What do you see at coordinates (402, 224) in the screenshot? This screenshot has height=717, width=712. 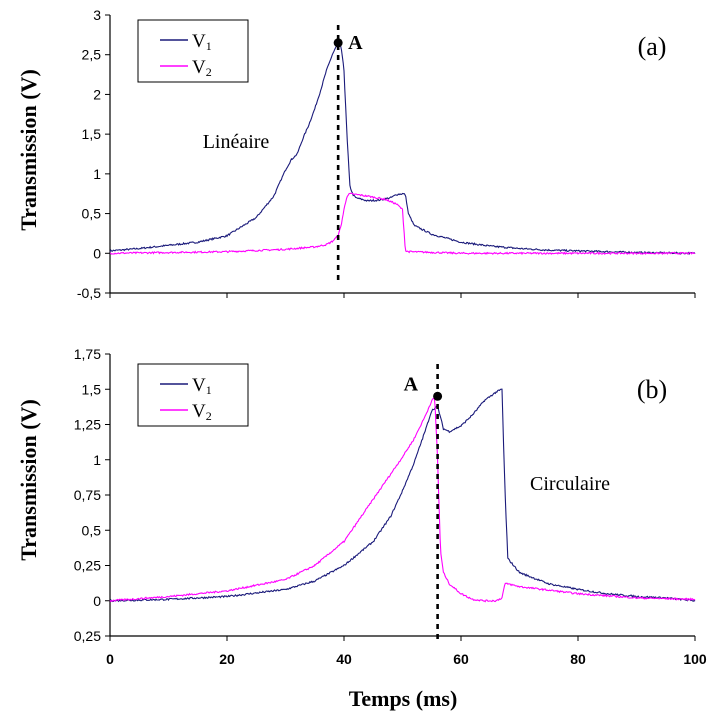 I see `series-line-v2` at bounding box center [402, 224].